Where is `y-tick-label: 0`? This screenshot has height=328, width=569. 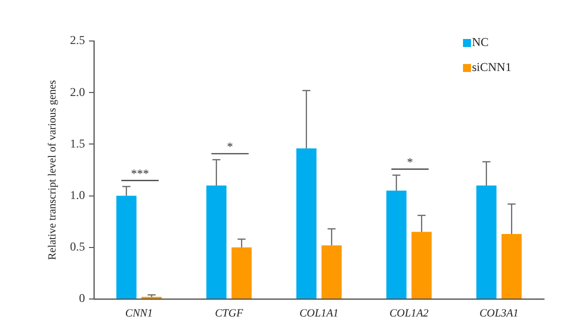 y-tick-label: 0 is located at coordinates (82, 298).